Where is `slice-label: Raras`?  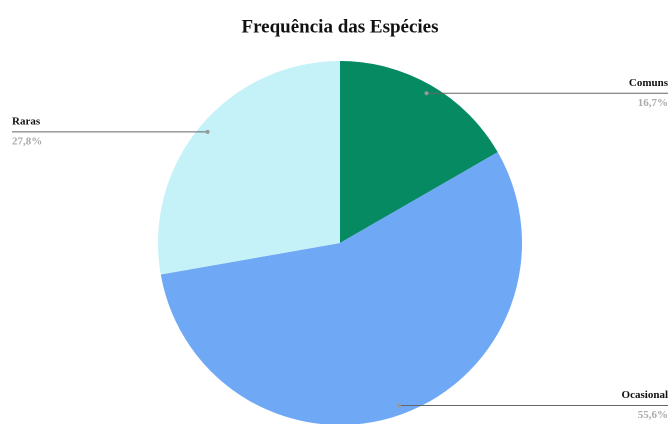
slice-label: Raras is located at coordinates (26, 121).